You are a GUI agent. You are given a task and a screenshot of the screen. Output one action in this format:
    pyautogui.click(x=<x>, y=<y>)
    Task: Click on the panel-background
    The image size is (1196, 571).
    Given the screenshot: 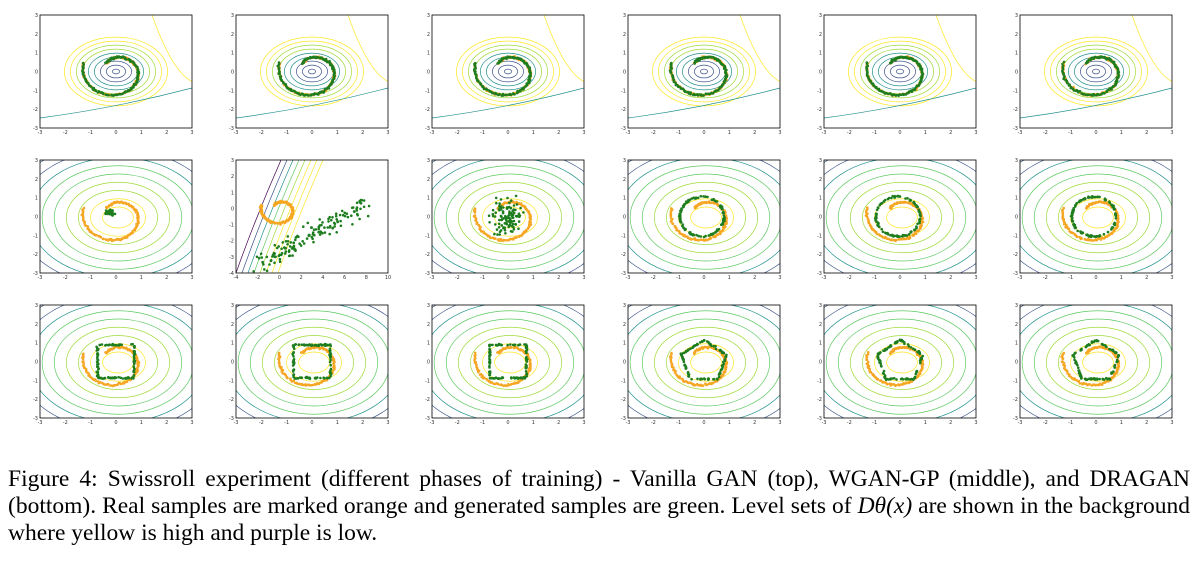 What is the action you would take?
    pyautogui.click(x=116, y=216)
    